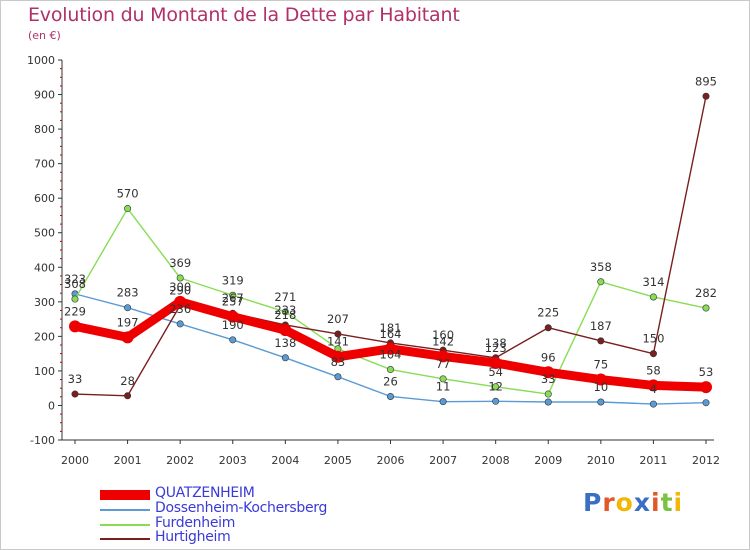 The width and height of the screenshot is (750, 550). What do you see at coordinates (391, 460) in the screenshot?
I see `x-tick-label: 2006` at bounding box center [391, 460].